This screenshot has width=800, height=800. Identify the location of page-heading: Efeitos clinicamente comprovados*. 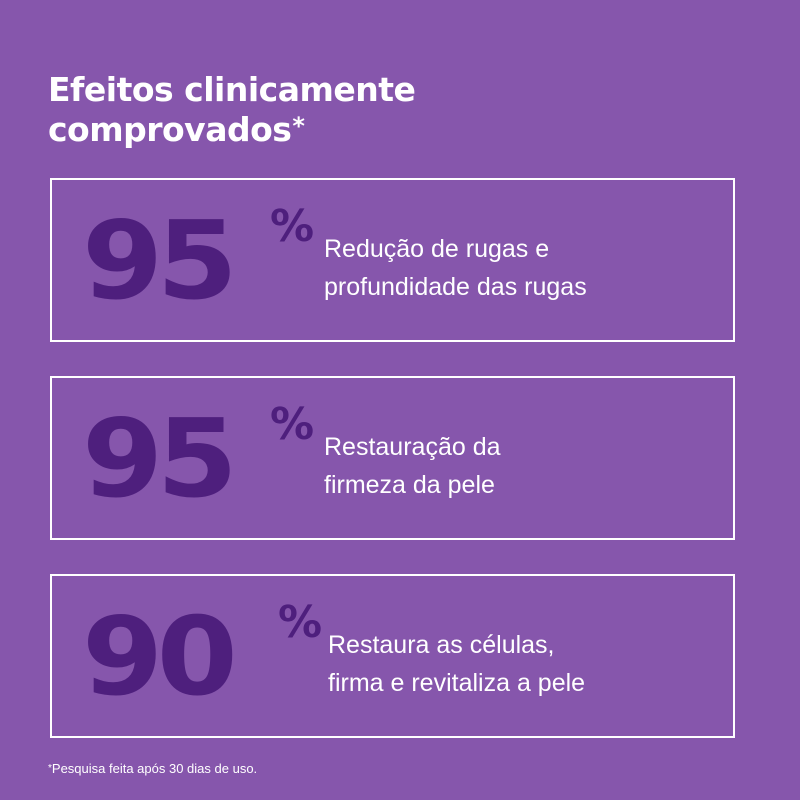
(258, 110).